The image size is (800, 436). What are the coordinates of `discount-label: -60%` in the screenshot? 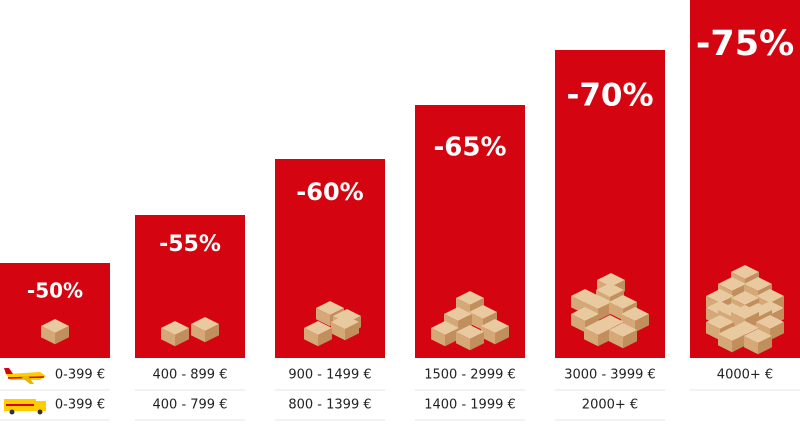 It's located at (329, 192).